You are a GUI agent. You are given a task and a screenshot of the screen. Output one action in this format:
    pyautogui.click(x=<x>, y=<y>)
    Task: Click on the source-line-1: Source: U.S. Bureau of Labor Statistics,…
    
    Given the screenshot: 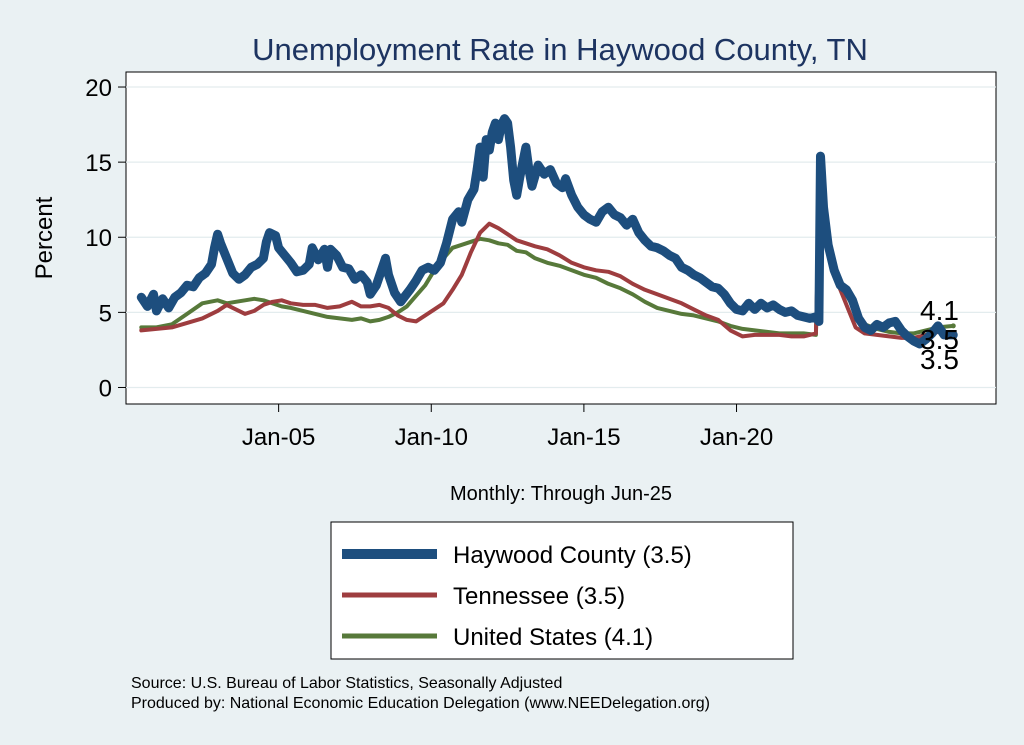 What is the action you would take?
    pyautogui.click(x=346, y=683)
    